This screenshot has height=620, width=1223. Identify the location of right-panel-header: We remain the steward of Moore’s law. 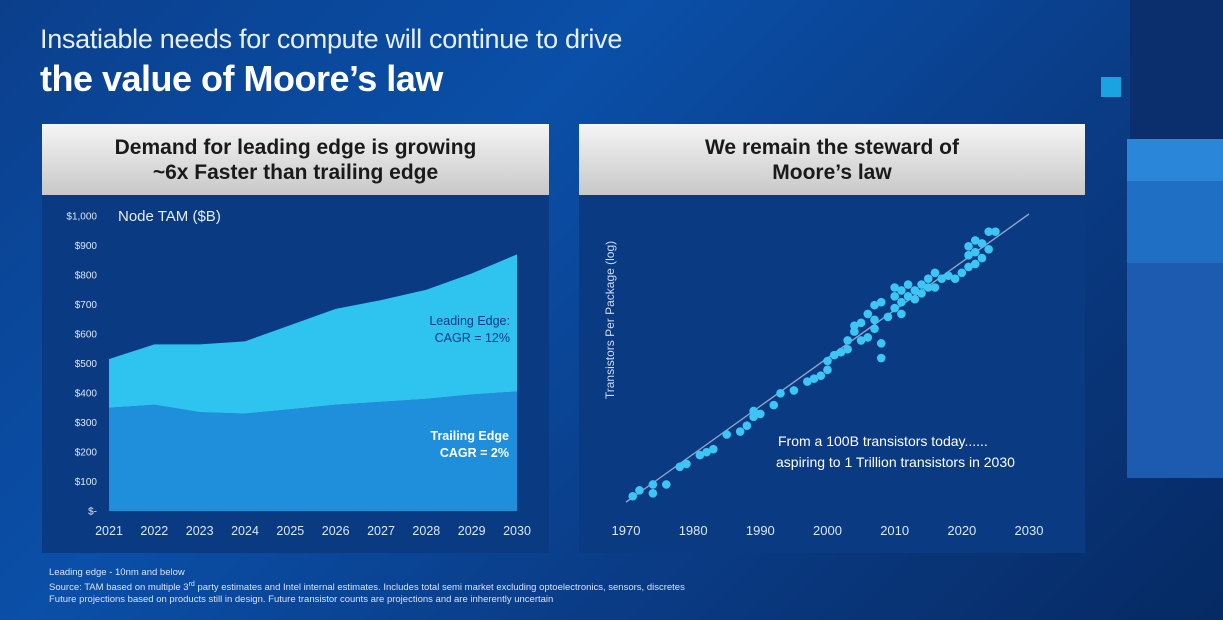
(832, 159).